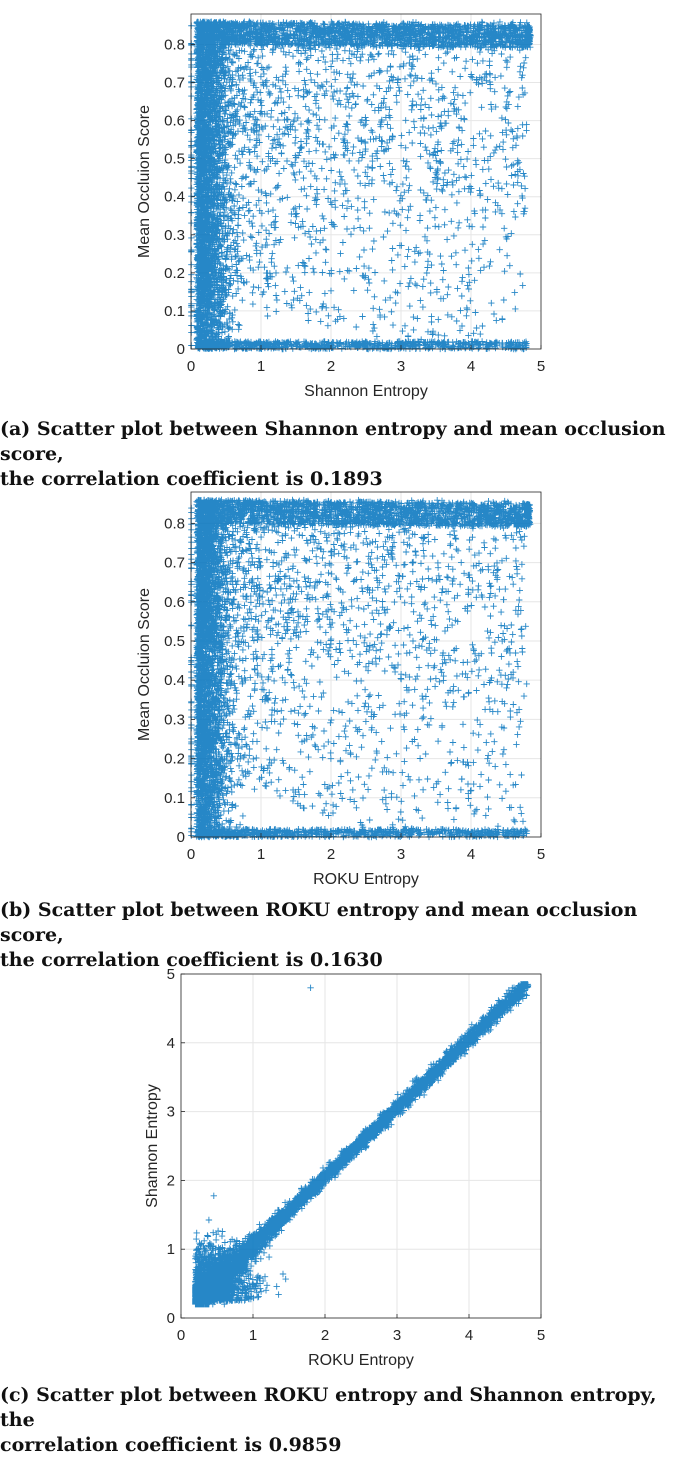 Image resolution: width=685 pixels, height=1458 pixels. What do you see at coordinates (171, 1043) in the screenshot?
I see `y-tick-label: 4` at bounding box center [171, 1043].